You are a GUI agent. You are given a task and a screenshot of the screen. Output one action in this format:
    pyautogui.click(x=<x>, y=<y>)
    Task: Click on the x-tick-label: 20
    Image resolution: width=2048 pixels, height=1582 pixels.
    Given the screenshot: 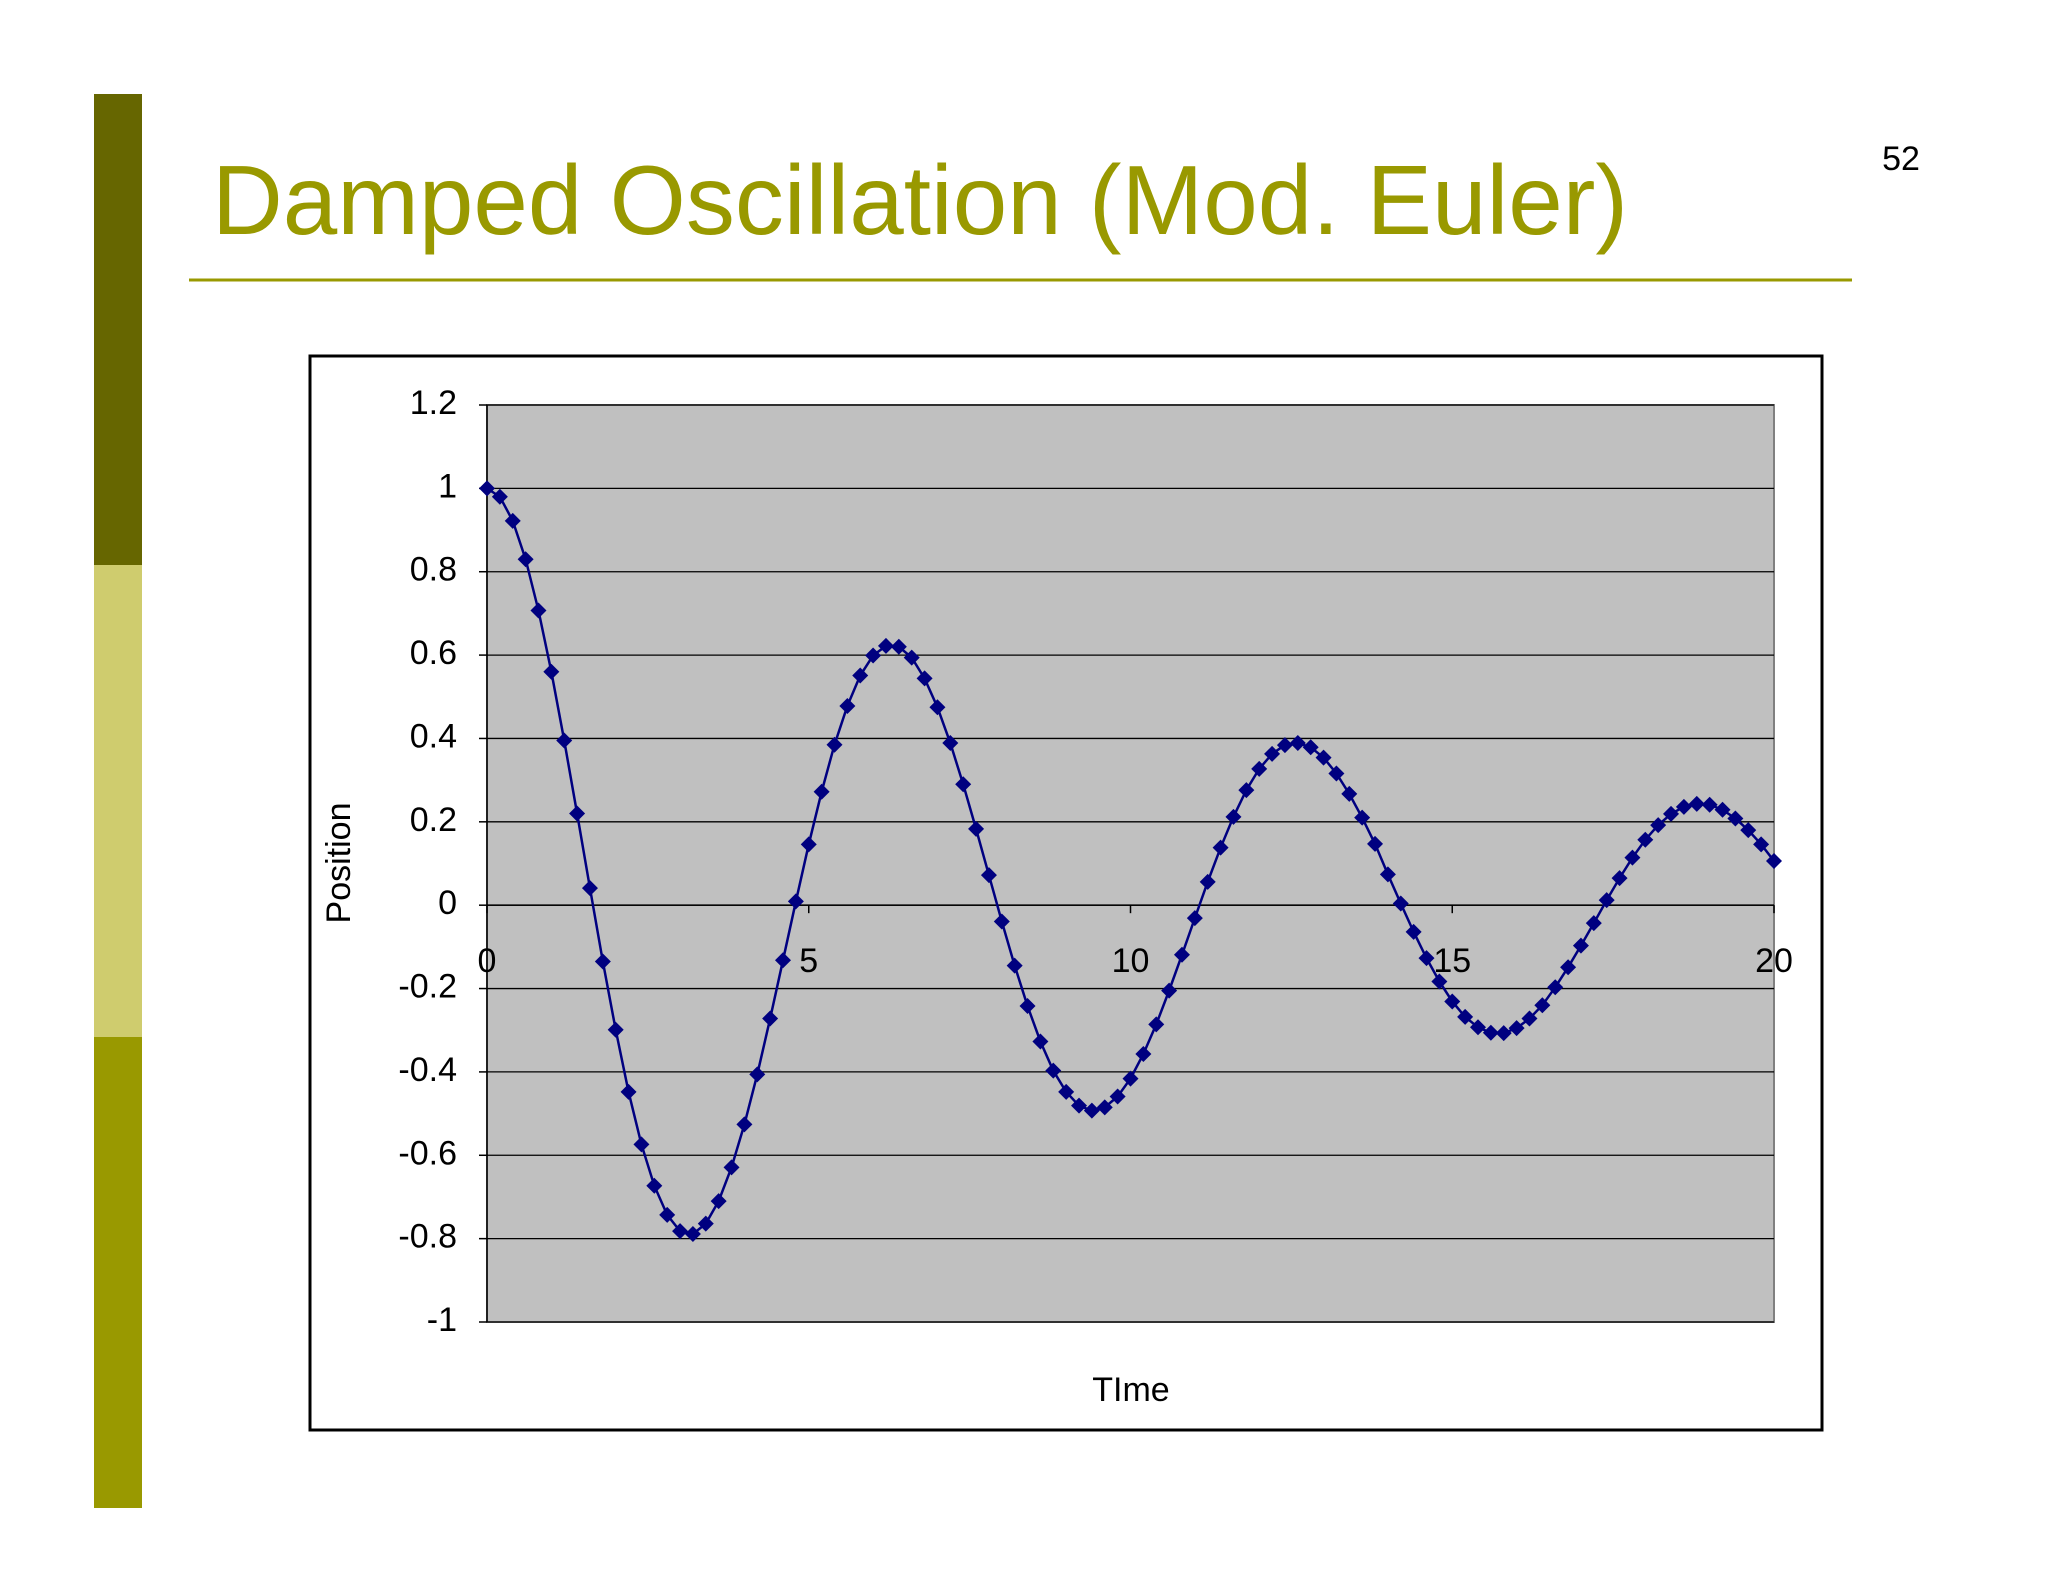 What is the action you would take?
    pyautogui.click(x=1774, y=961)
    